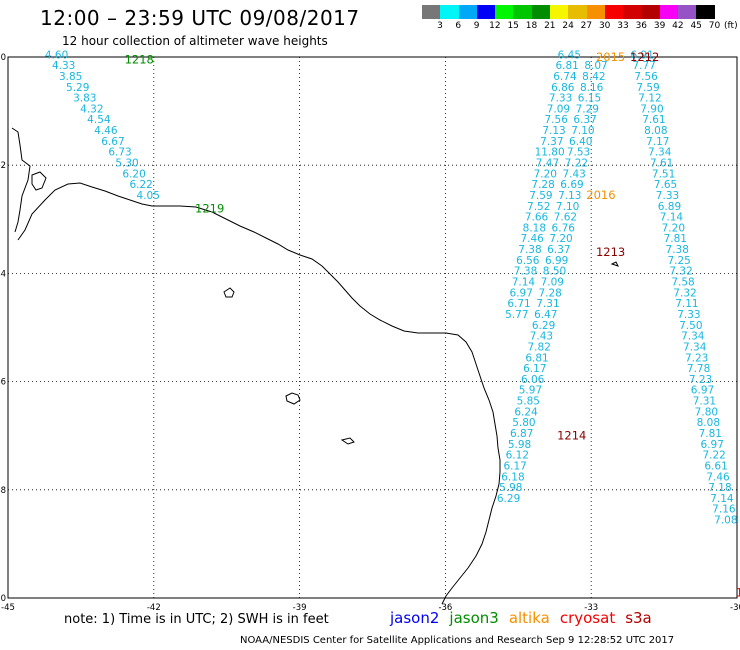 This screenshot has width=740, height=650. What do you see at coordinates (591, 608) in the screenshot?
I see `x-tick-label: -33` at bounding box center [591, 608].